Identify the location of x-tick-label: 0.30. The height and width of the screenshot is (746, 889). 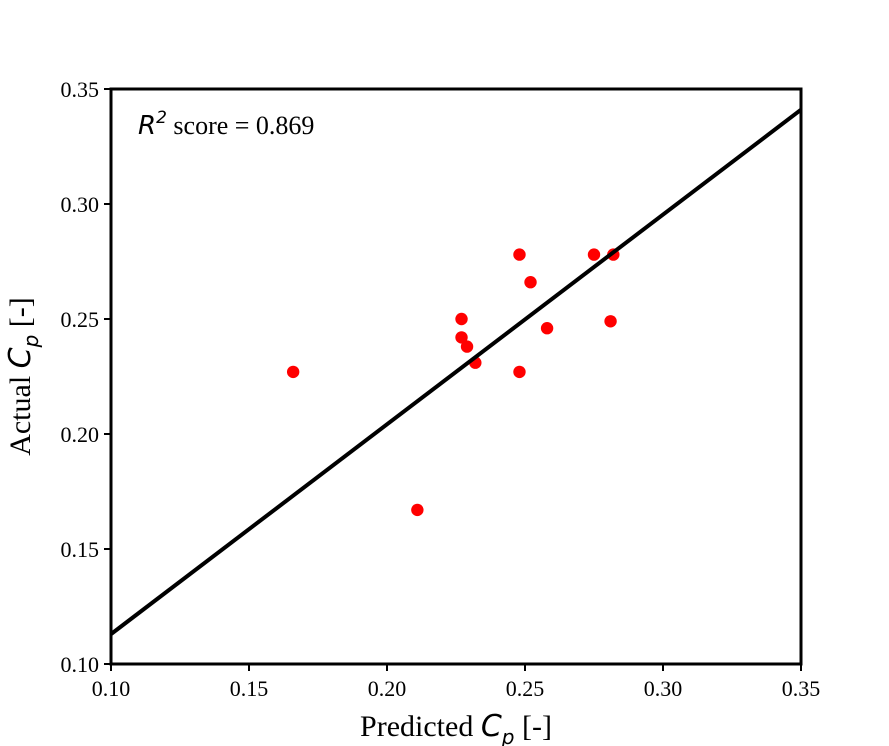
(663, 688).